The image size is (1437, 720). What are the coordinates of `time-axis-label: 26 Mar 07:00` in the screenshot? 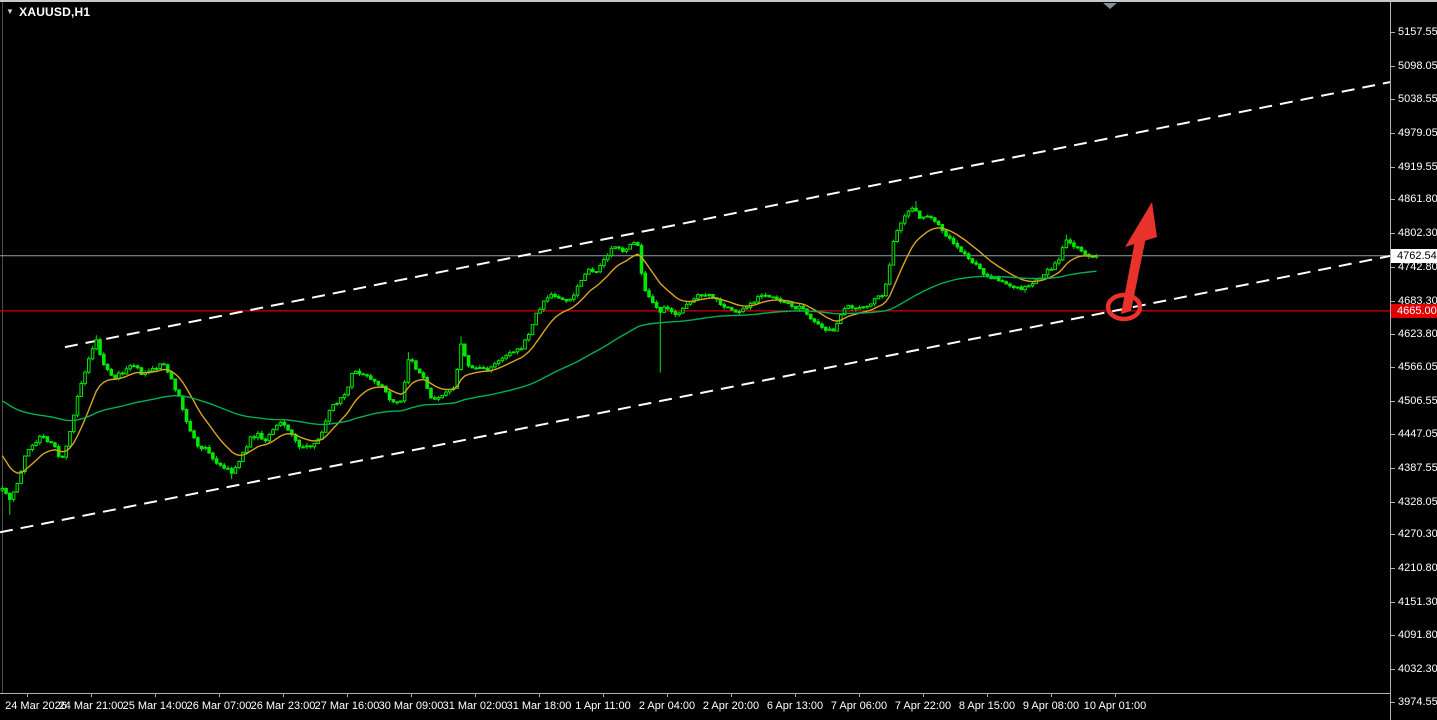 It's located at (219, 706).